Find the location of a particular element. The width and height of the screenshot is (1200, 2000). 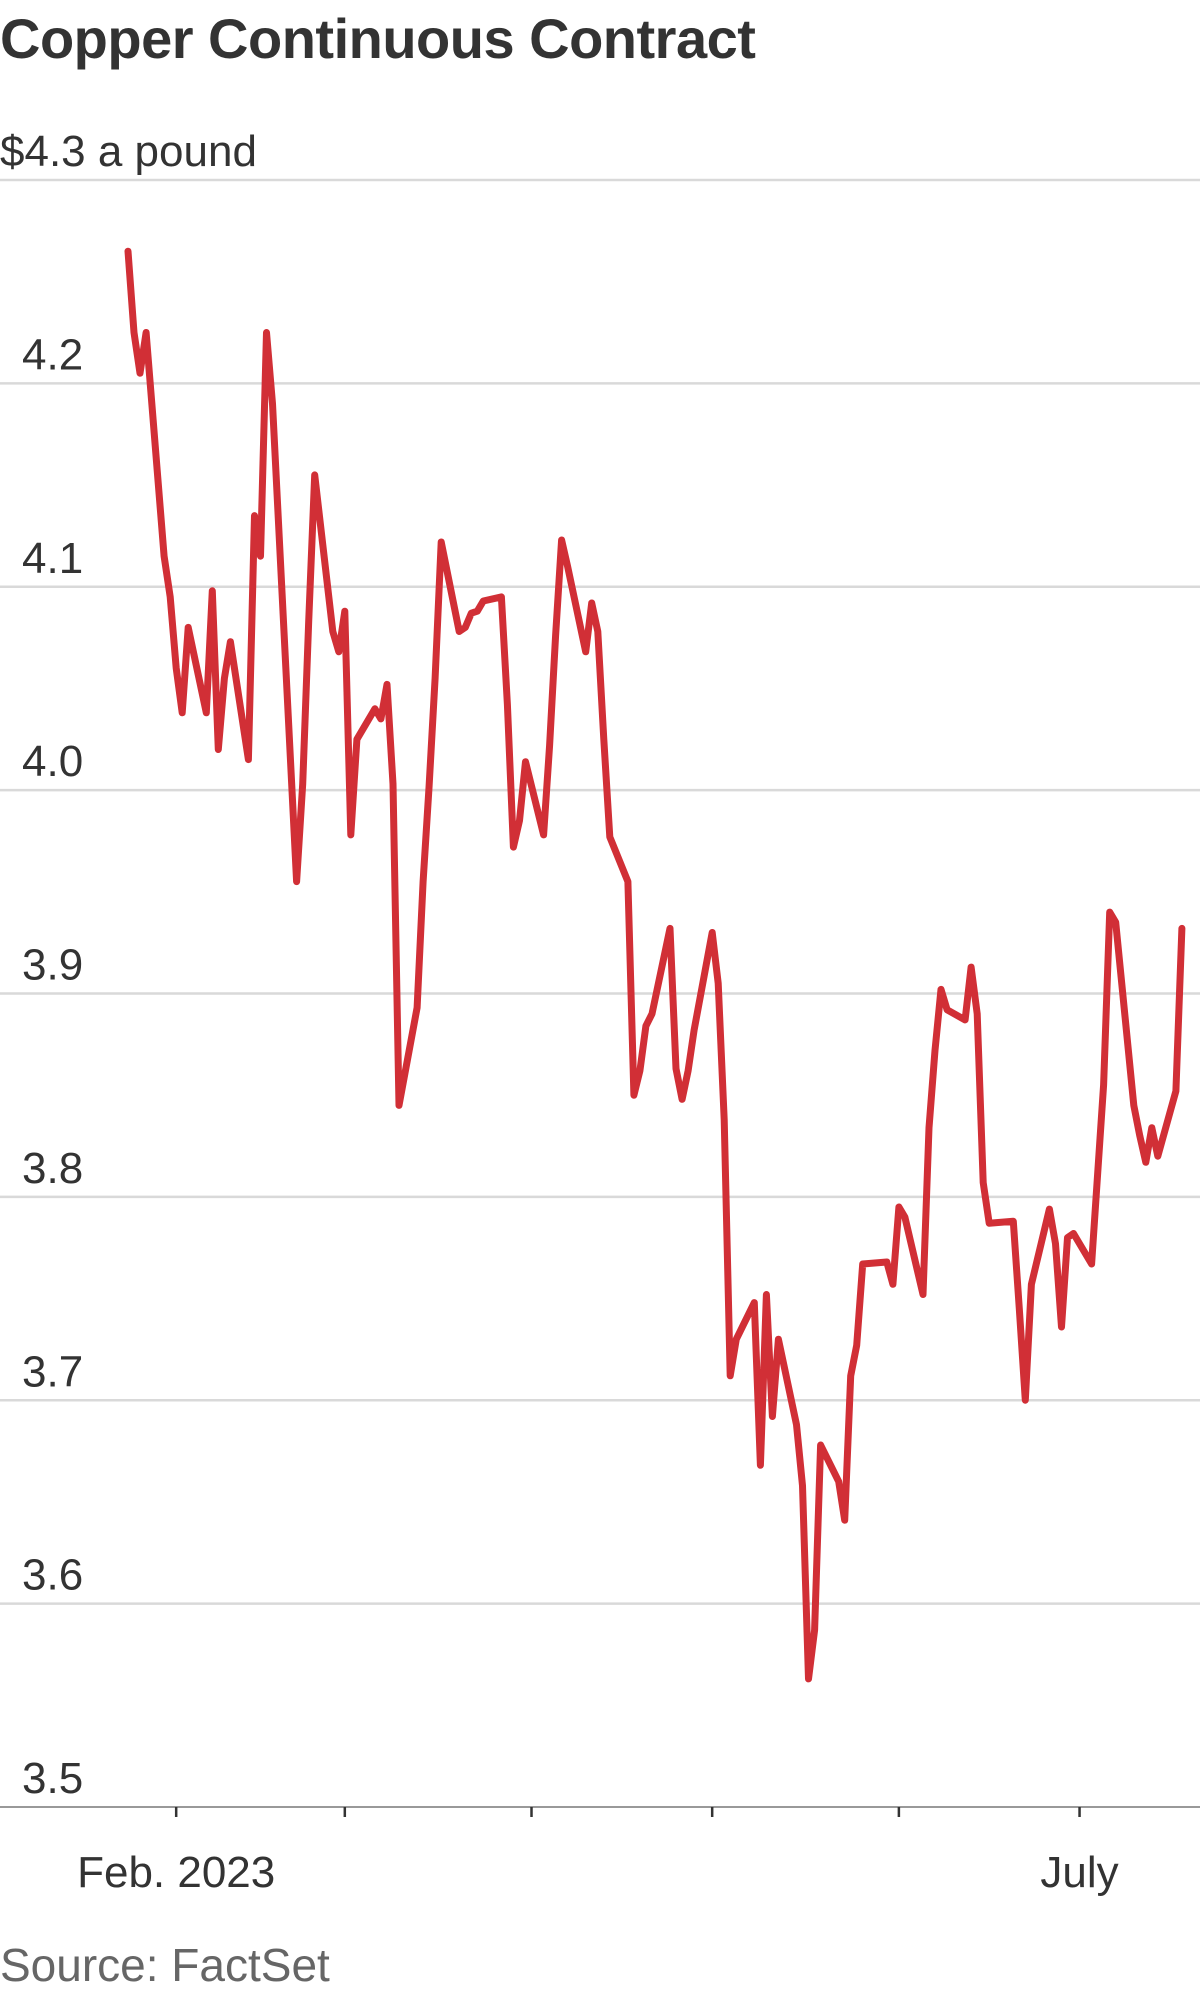

y-tick-label: 4.0 is located at coordinates (52, 761).